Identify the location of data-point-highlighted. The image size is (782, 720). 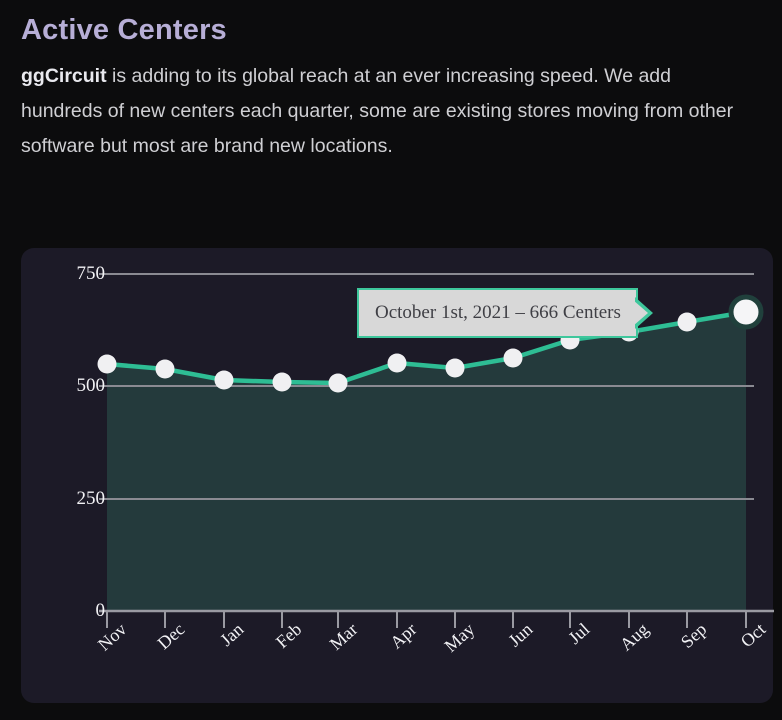
(746, 312).